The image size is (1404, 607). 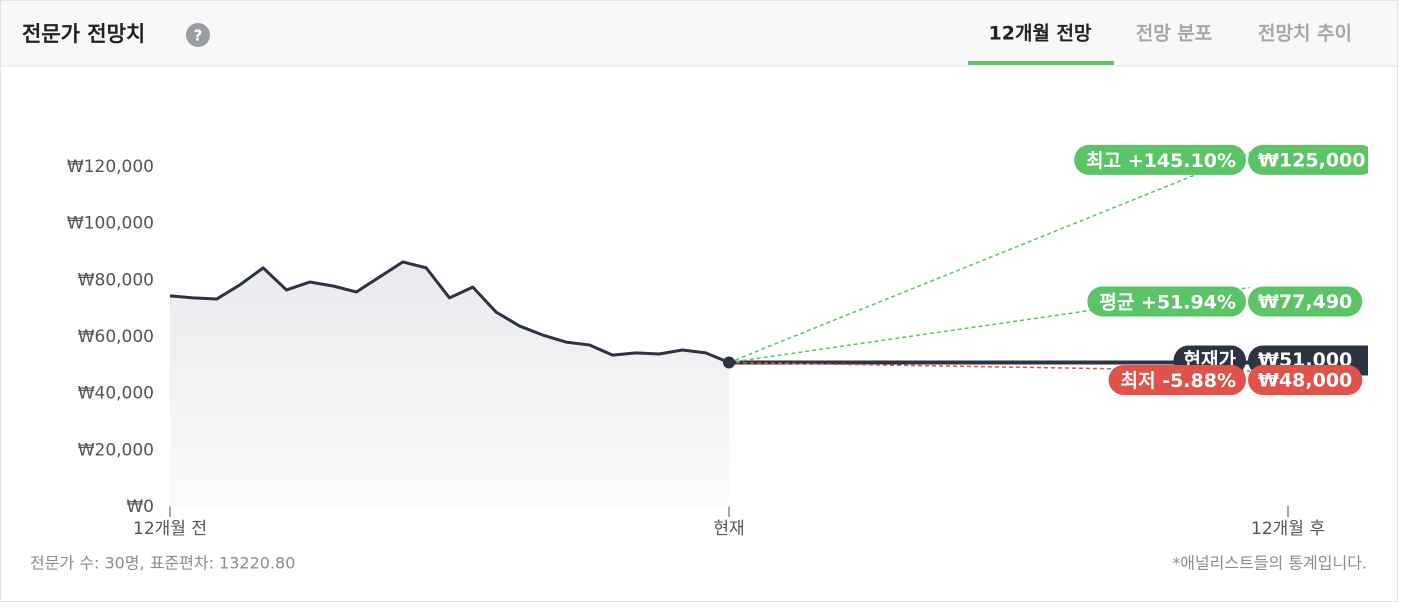 What do you see at coordinates (1138, 381) in the screenshot?
I see `target-name-text: 최저` at bounding box center [1138, 381].